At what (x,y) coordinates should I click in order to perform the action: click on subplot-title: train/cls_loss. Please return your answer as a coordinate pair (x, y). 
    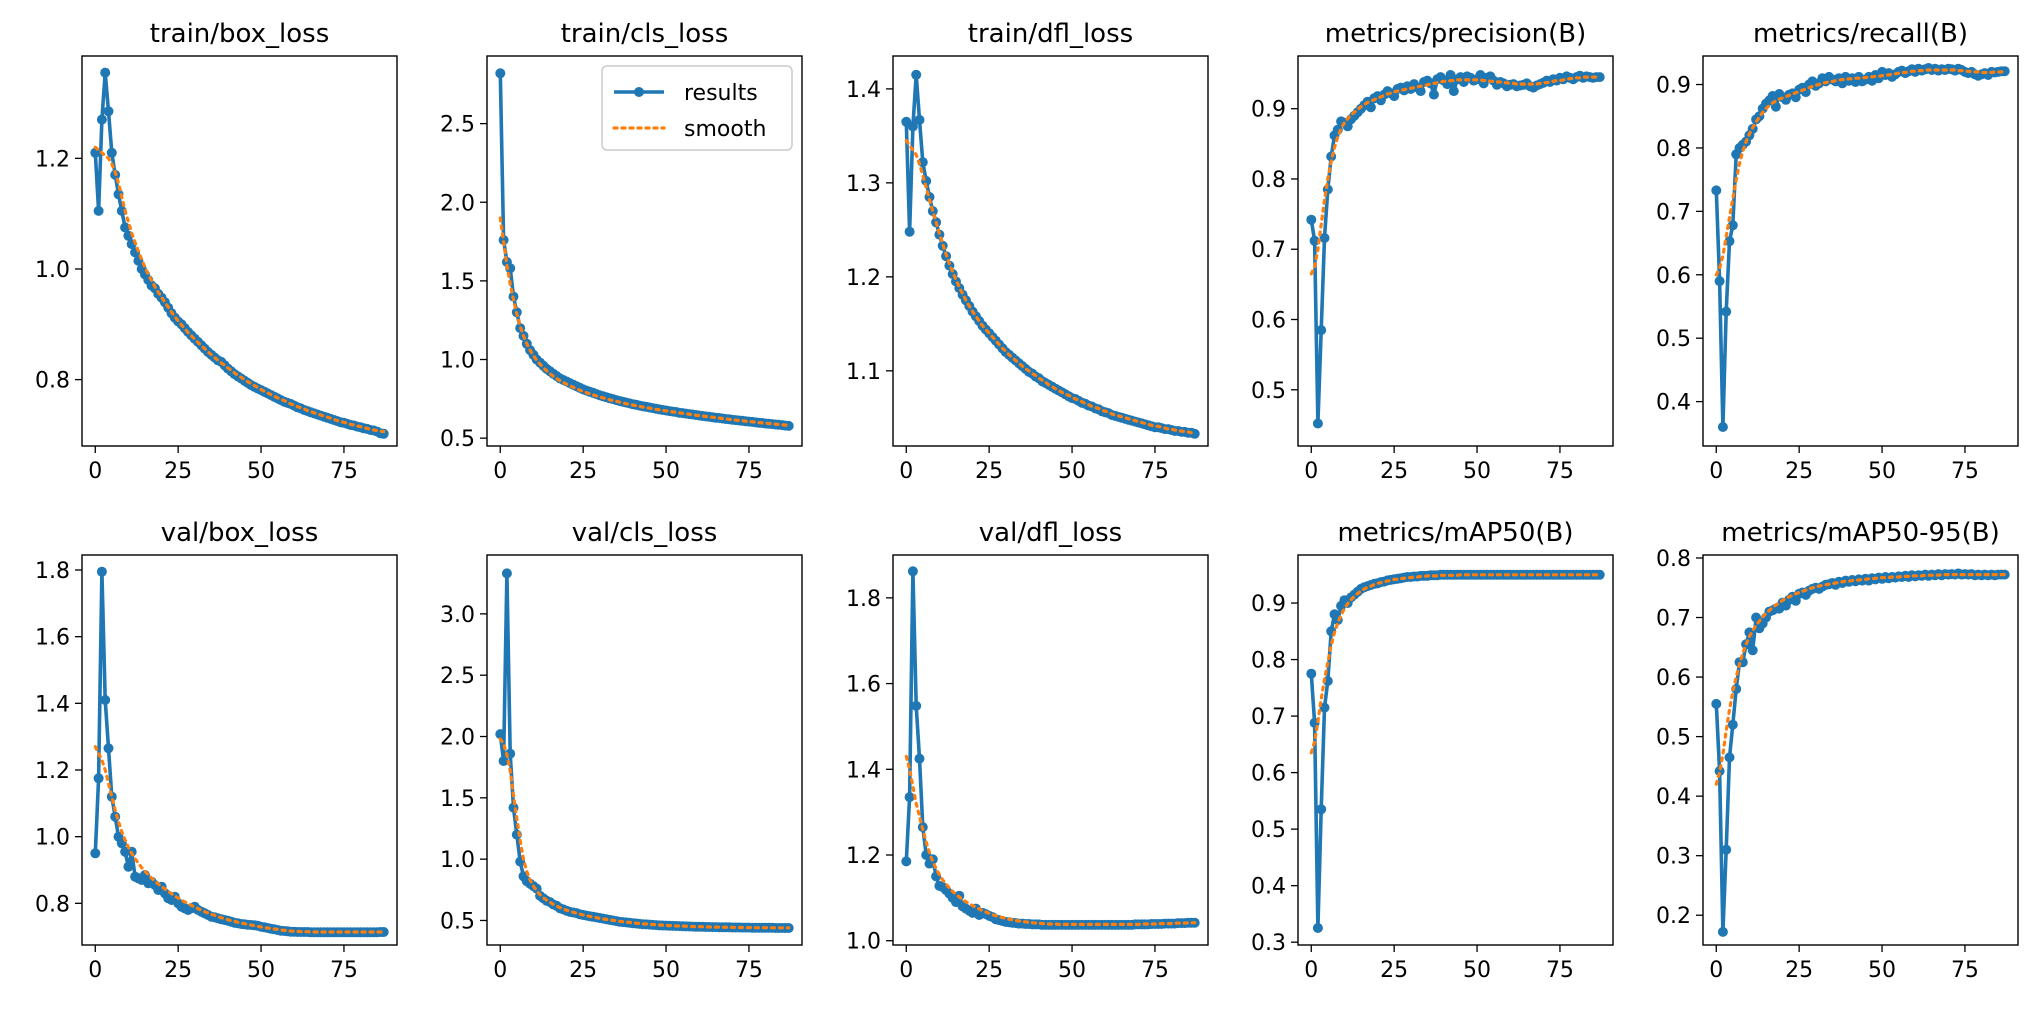
    Looking at the image, I should click on (645, 34).